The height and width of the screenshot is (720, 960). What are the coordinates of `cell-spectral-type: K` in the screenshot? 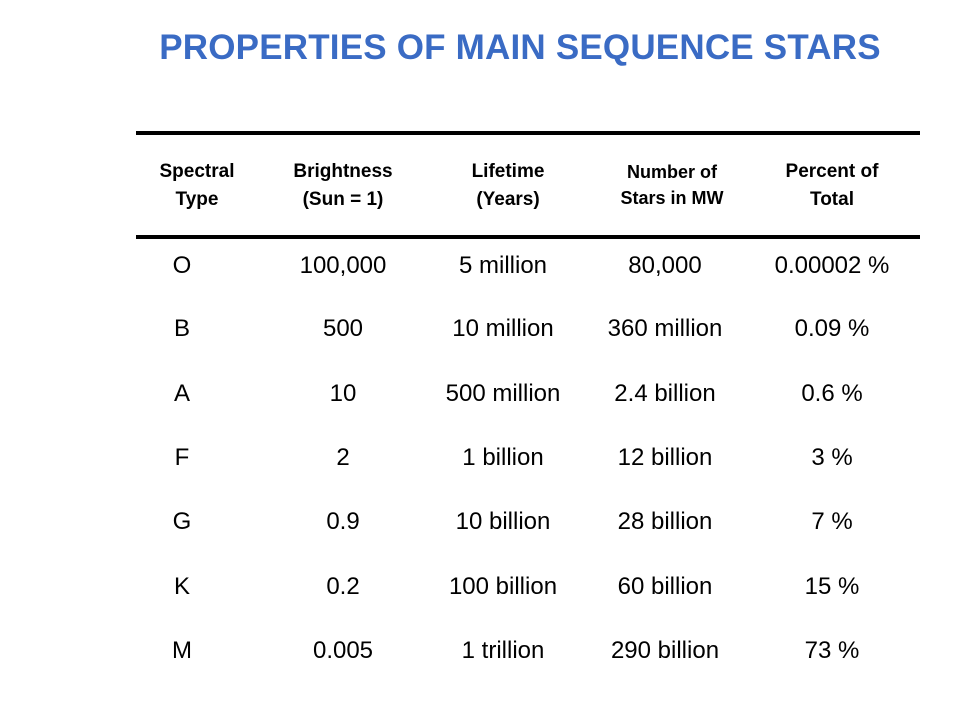 It's located at (181, 586).